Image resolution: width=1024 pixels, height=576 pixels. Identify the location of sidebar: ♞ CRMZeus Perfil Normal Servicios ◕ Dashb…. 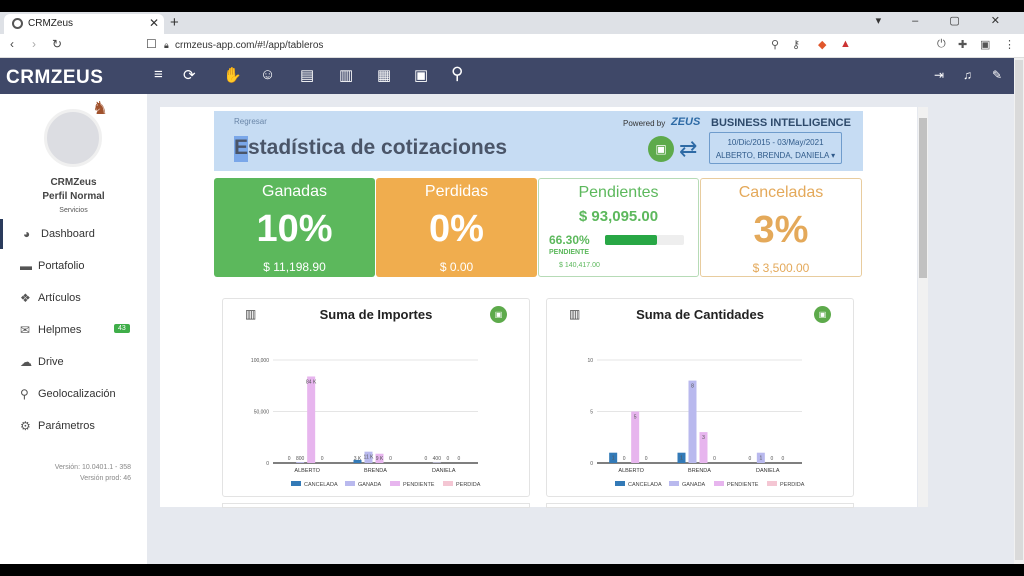
(73, 329).